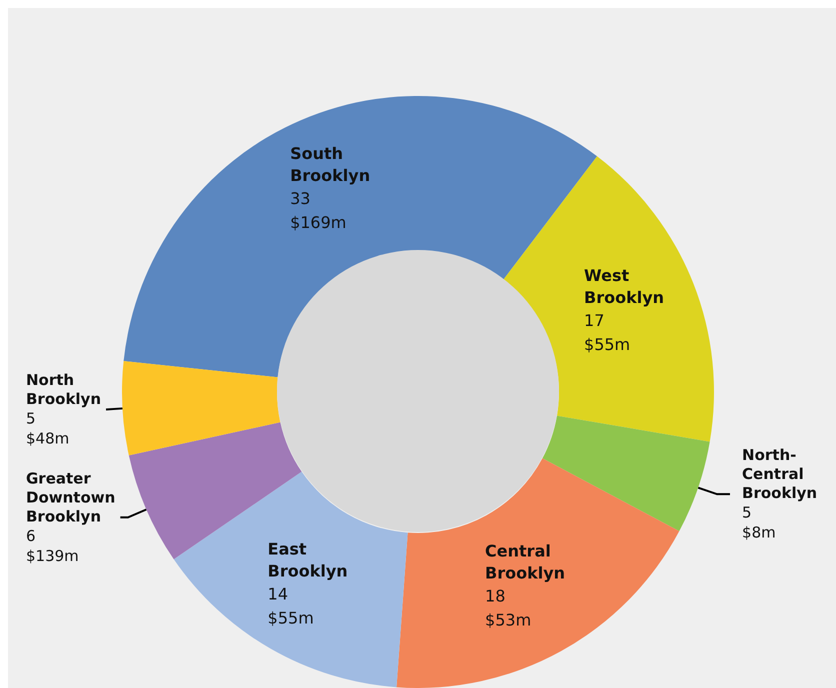  Describe the element at coordinates (624, 287) in the screenshot. I see `slice-label: West Brooklyn` at that location.